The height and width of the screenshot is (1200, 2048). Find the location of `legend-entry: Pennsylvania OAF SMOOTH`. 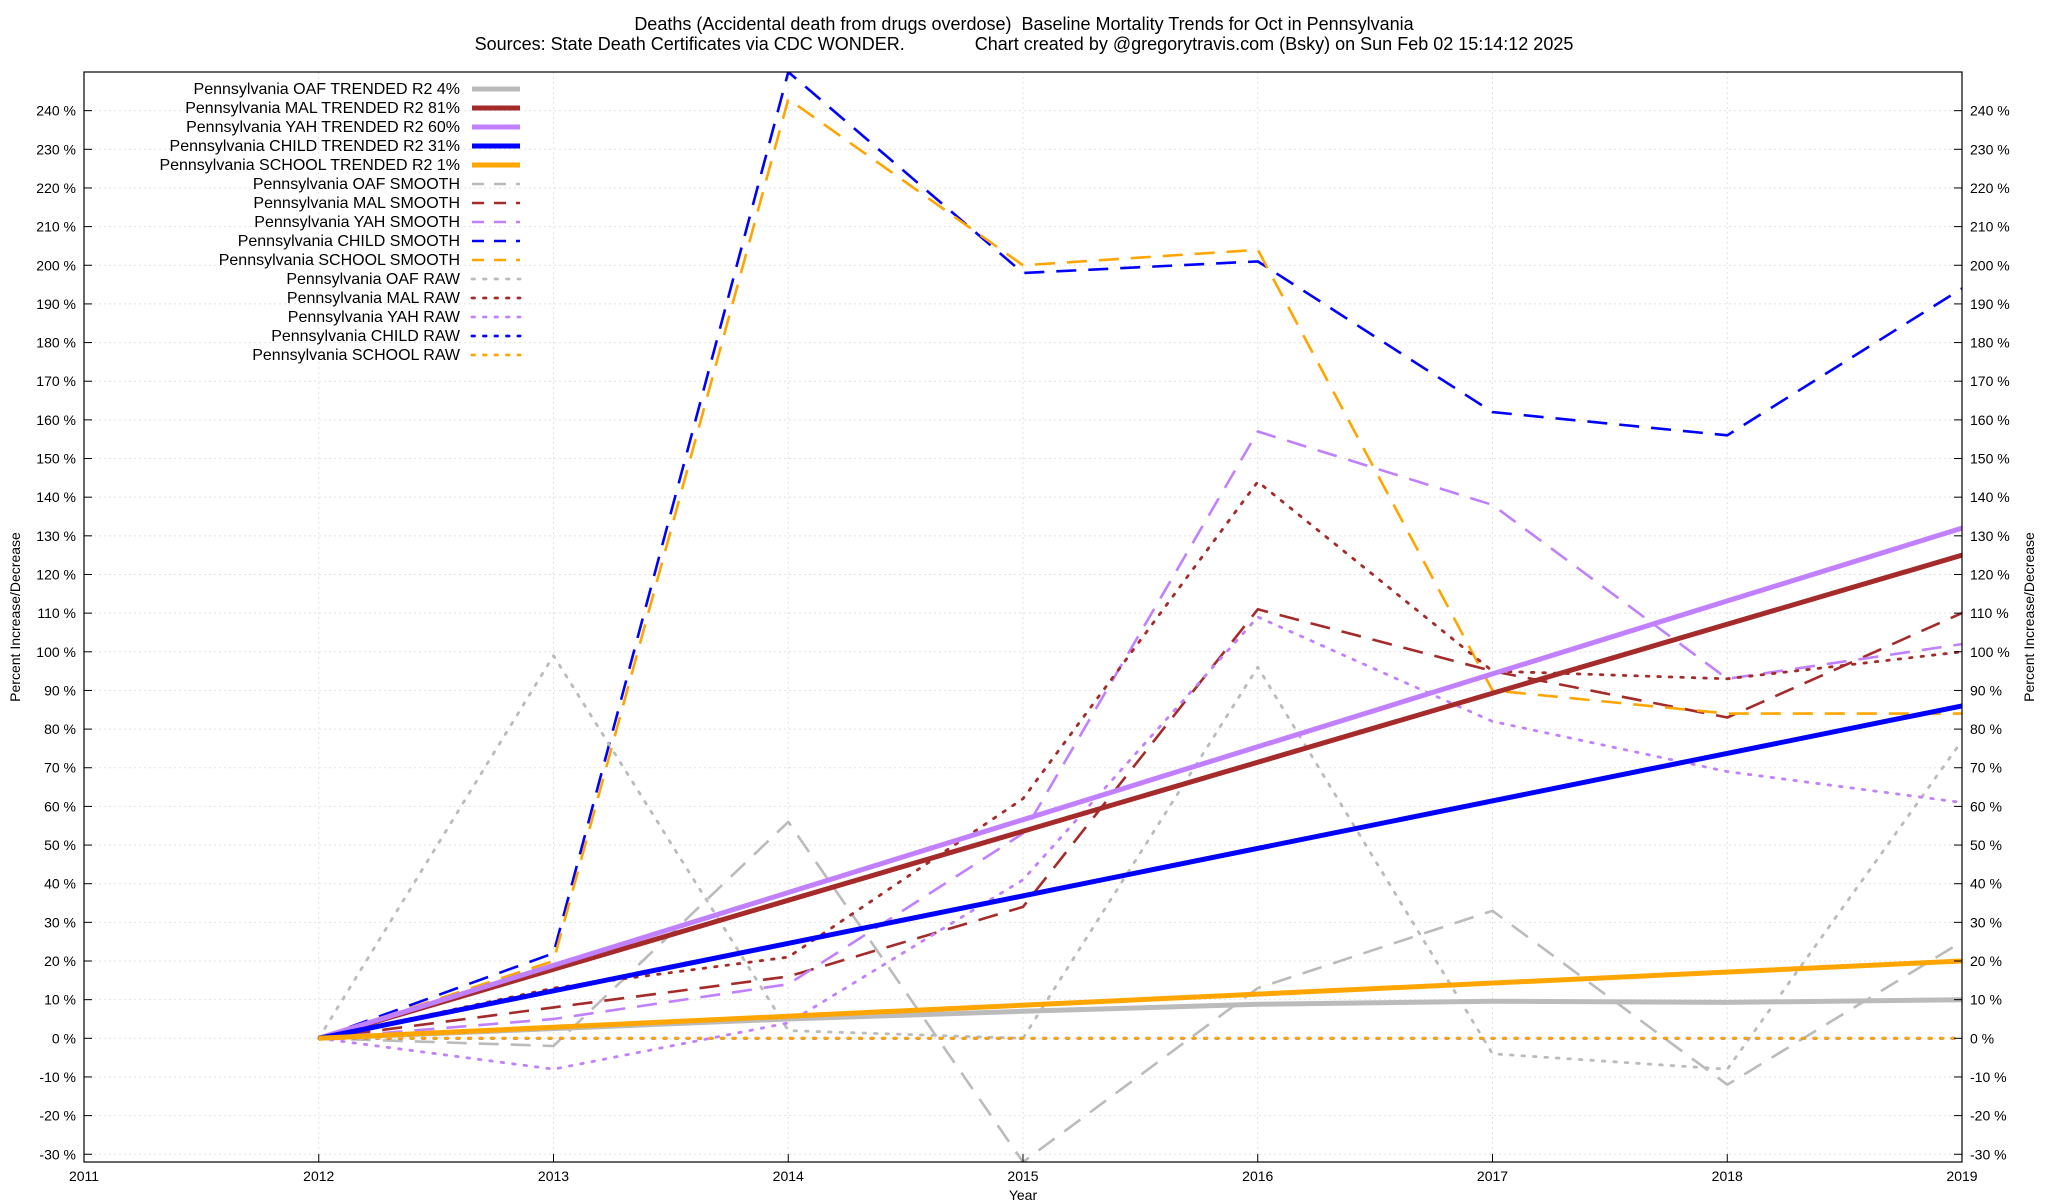

legend-entry: Pennsylvania OAF SMOOTH is located at coordinates (386, 184).